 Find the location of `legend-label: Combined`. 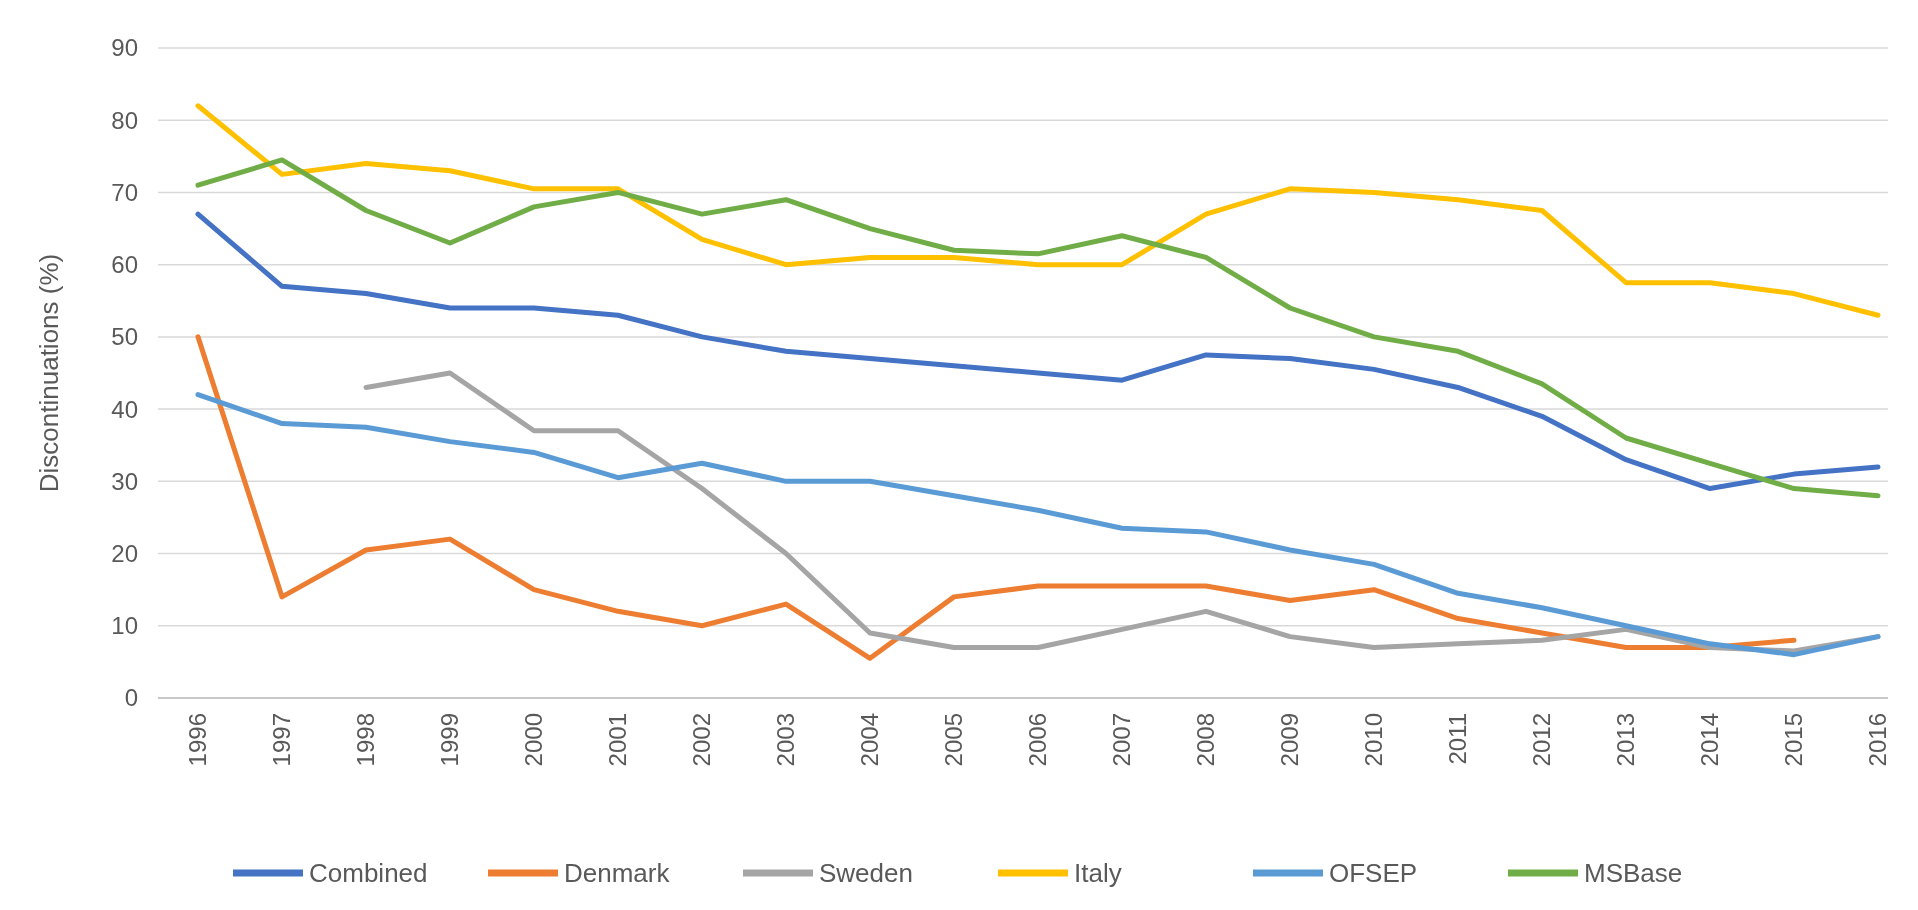

legend-label: Combined is located at coordinates (368, 873).